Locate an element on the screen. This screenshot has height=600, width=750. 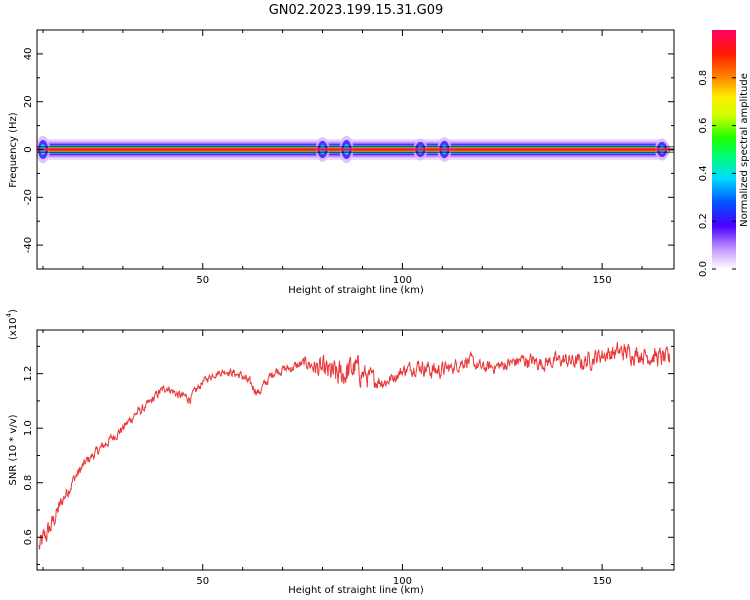
heatmap-y-tick-label: 20 is located at coordinates (28, 101).